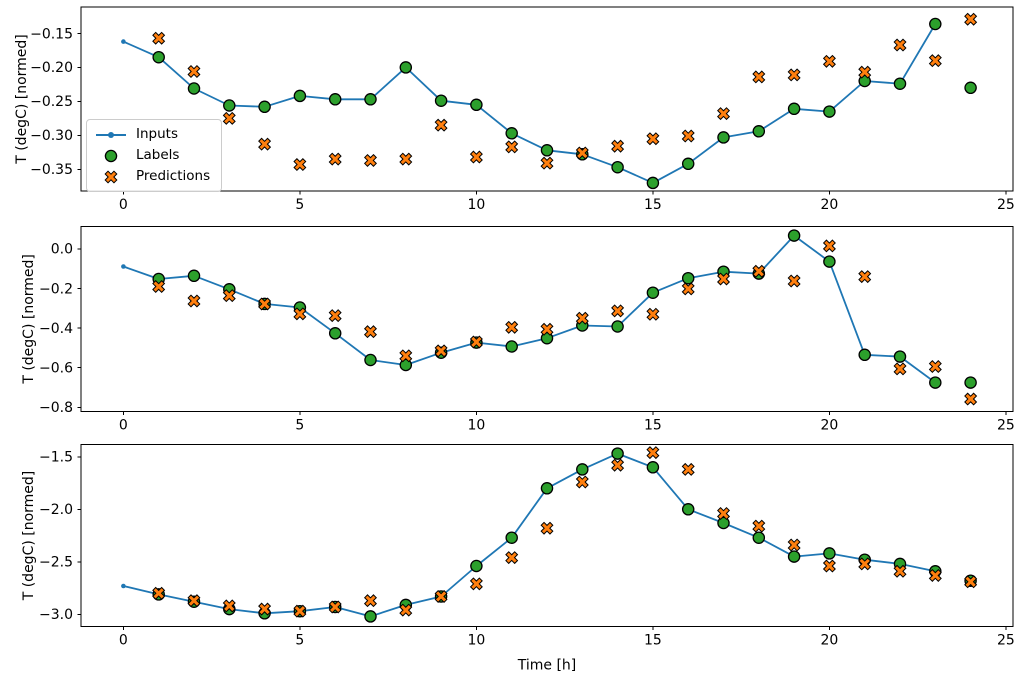 Image resolution: width=1023 pixels, height=679 pixels. What do you see at coordinates (56, 289) in the screenshot?
I see `y-tick-label: −0.2` at bounding box center [56, 289].